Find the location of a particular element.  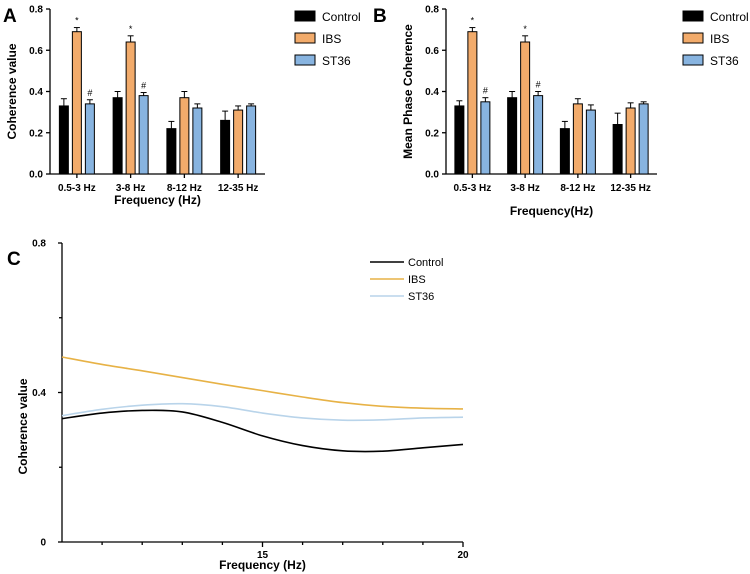

b-y-tick-label: 0.6 is located at coordinates (432, 51).